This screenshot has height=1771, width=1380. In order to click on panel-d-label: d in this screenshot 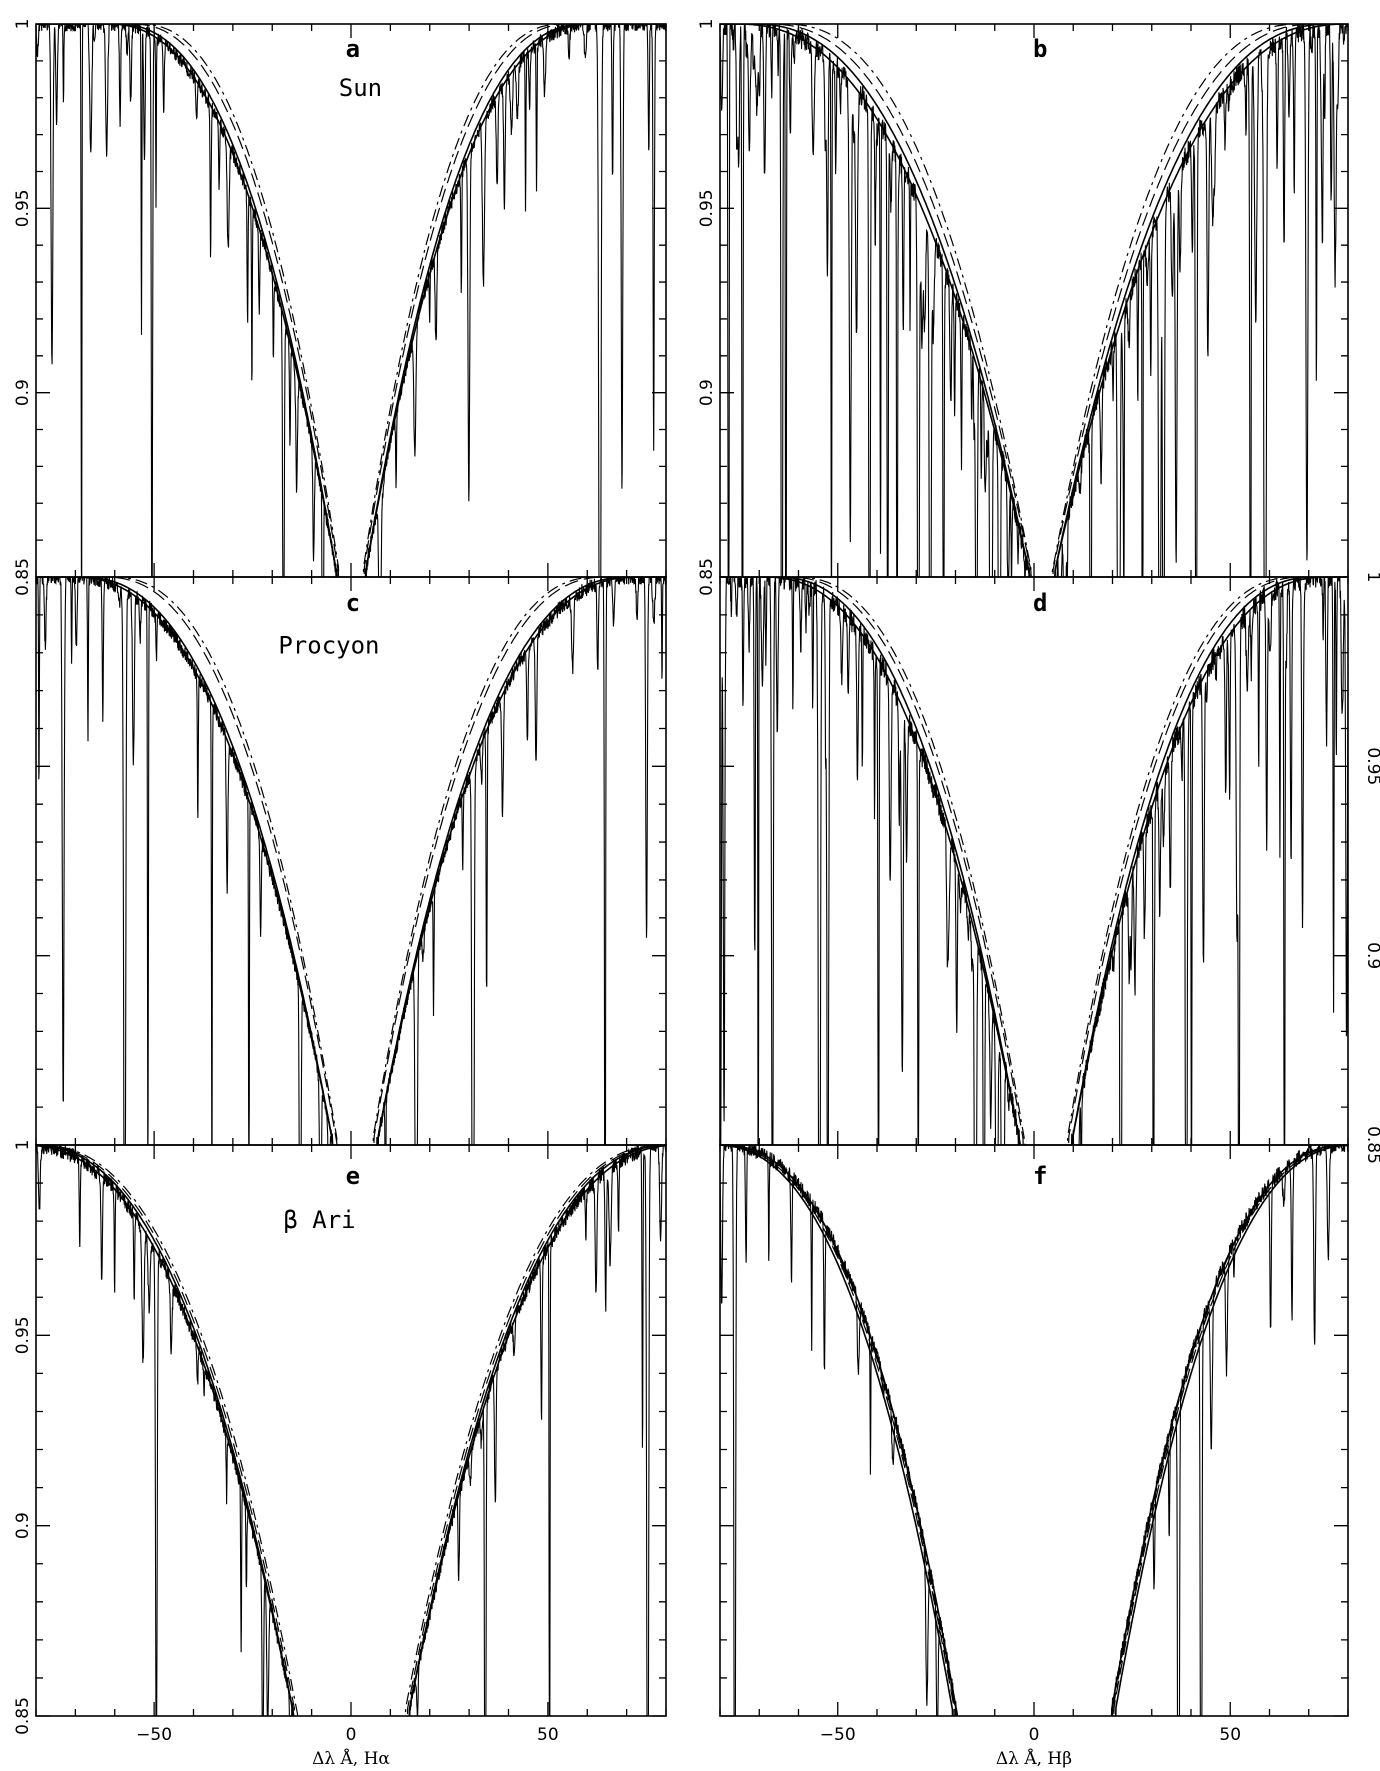, I will do `click(1040, 603)`.